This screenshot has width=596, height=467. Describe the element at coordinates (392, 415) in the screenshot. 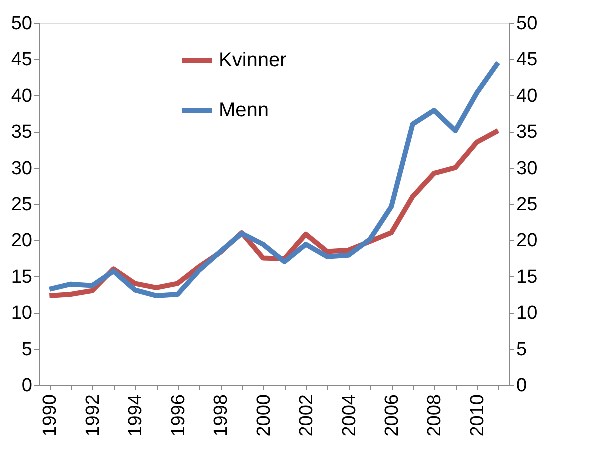

I see `x-tick-label: 2006` at that location.